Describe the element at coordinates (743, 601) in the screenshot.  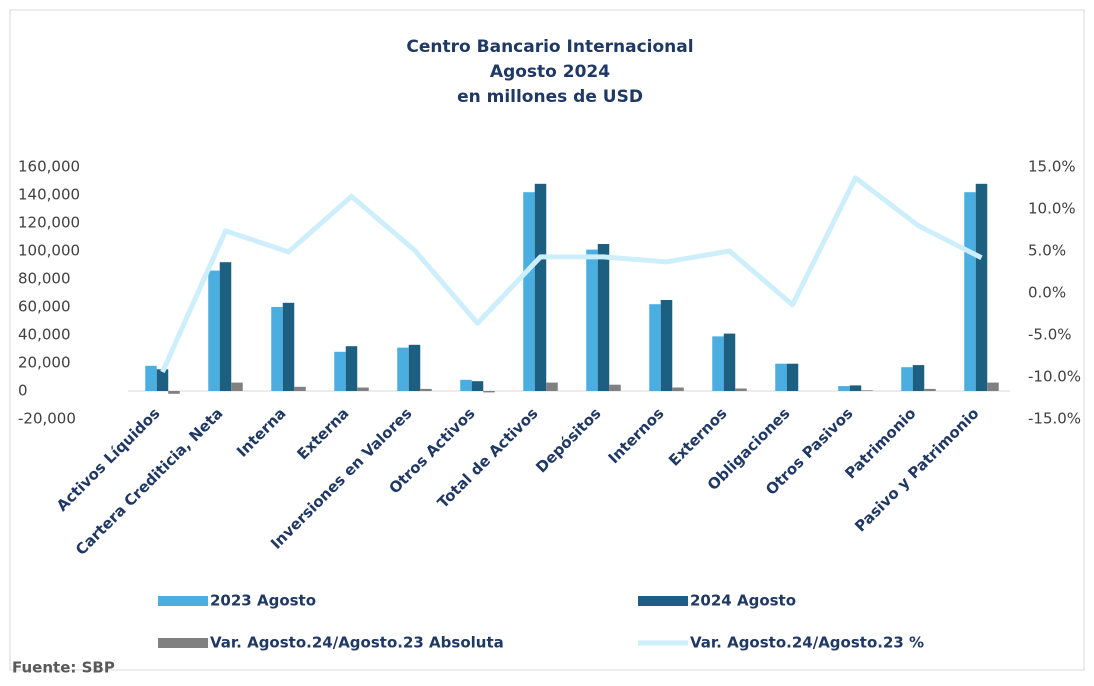
I see `legend-label: 2024 Agosto` at that location.